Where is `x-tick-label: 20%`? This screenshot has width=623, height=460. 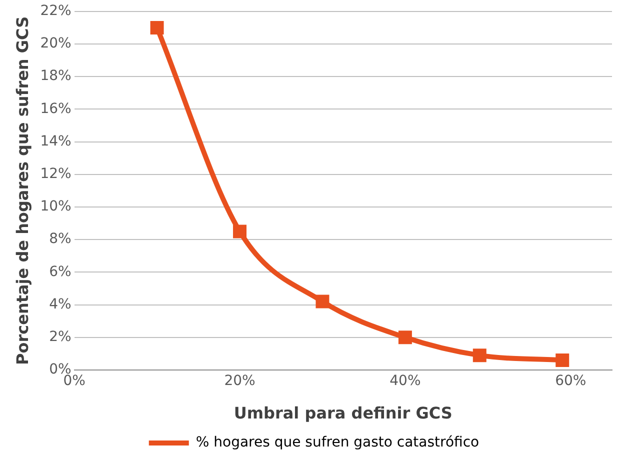 x-tick-label: 20% is located at coordinates (240, 381).